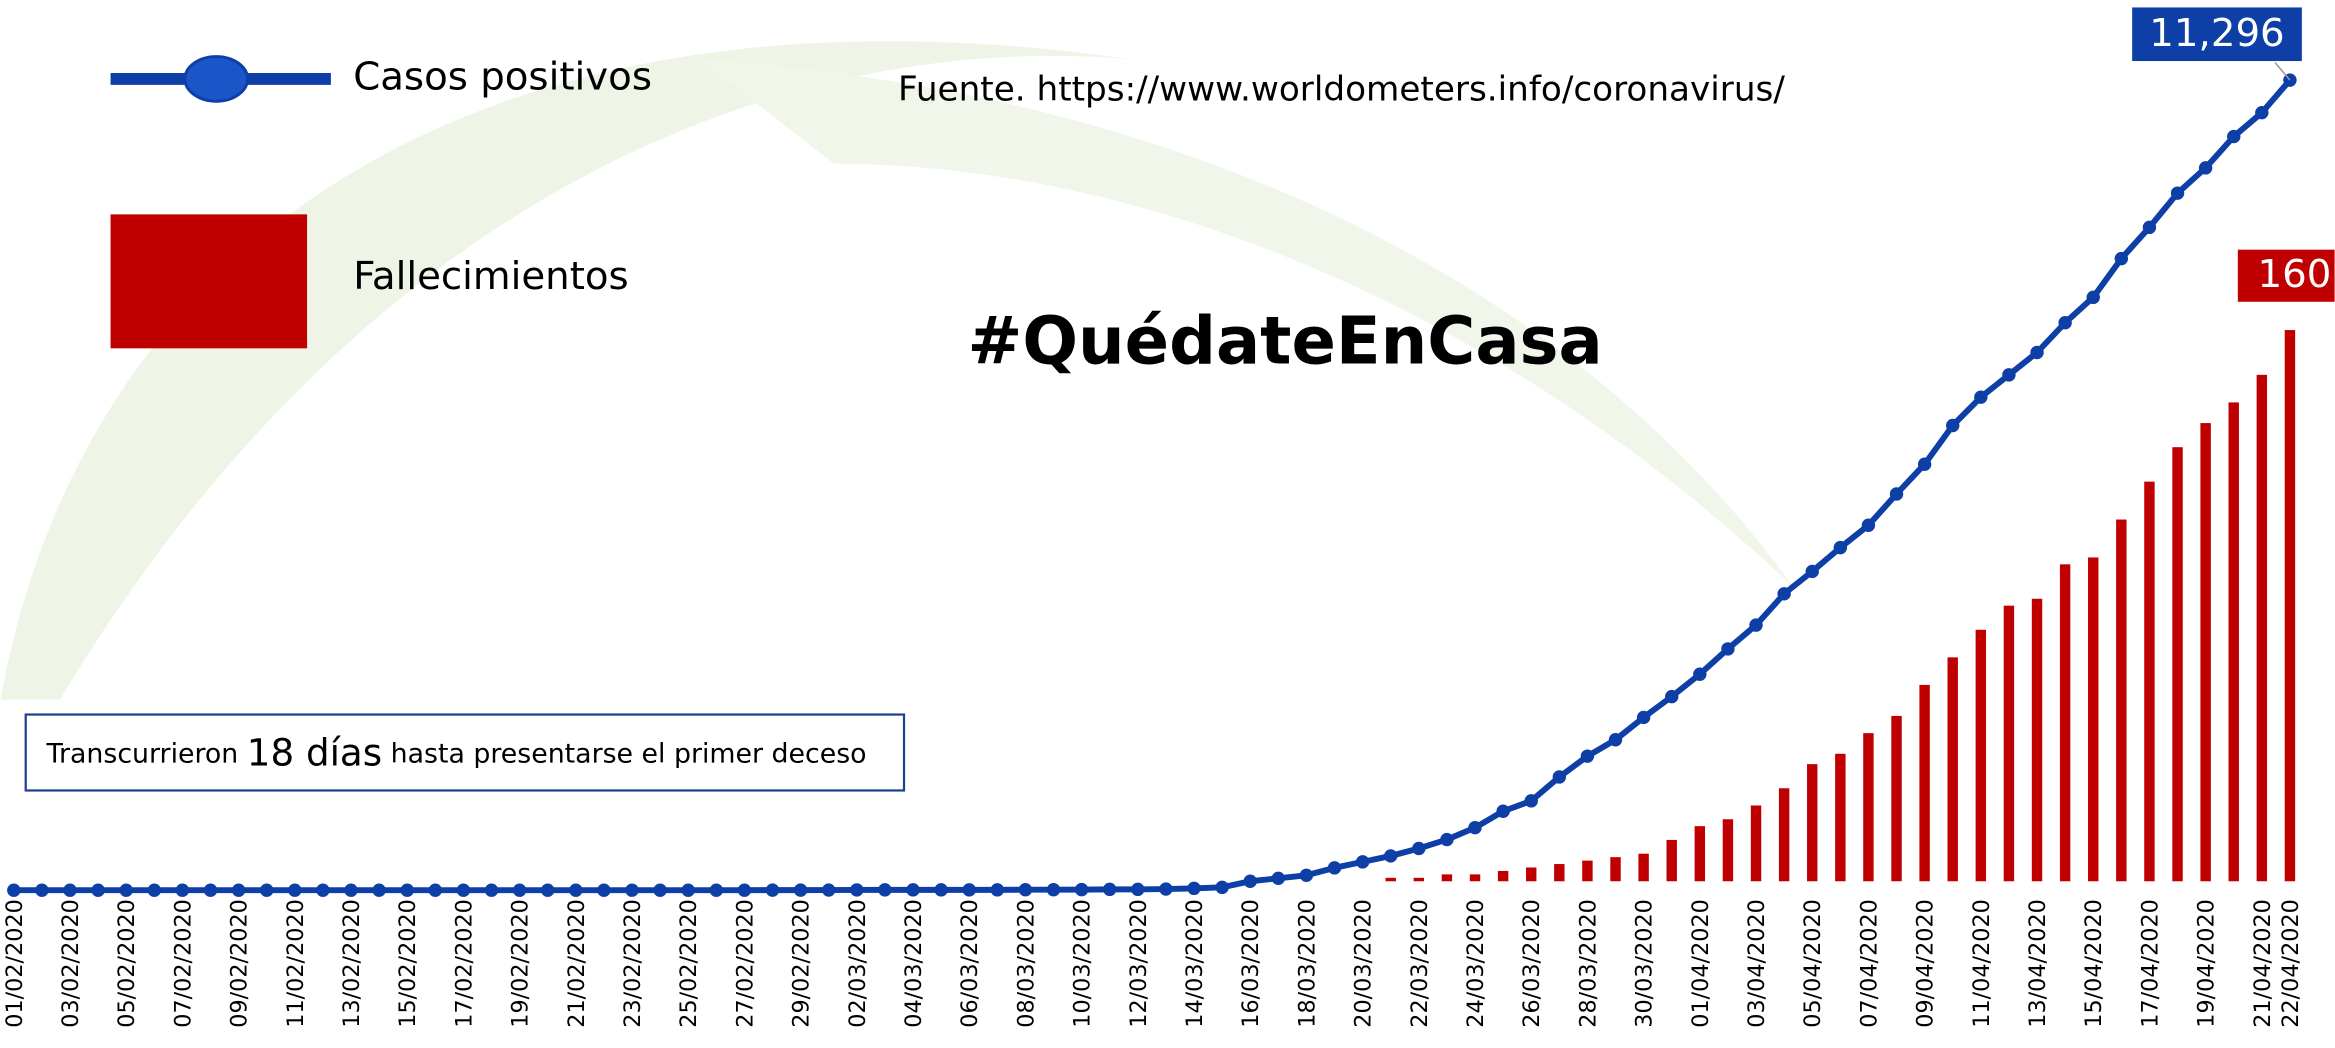  What do you see at coordinates (1364, 963) in the screenshot?
I see `x-tick-label: 20/03/2020` at bounding box center [1364, 963].